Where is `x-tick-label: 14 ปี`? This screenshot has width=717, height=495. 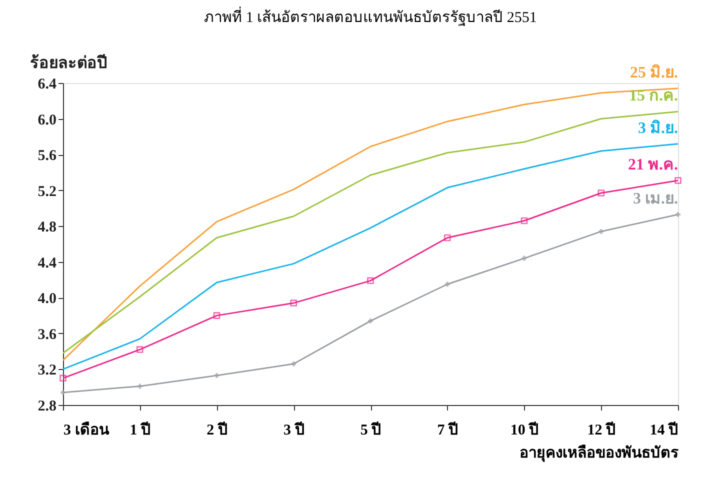 x-tick-label: 14 ปี is located at coordinates (664, 430).